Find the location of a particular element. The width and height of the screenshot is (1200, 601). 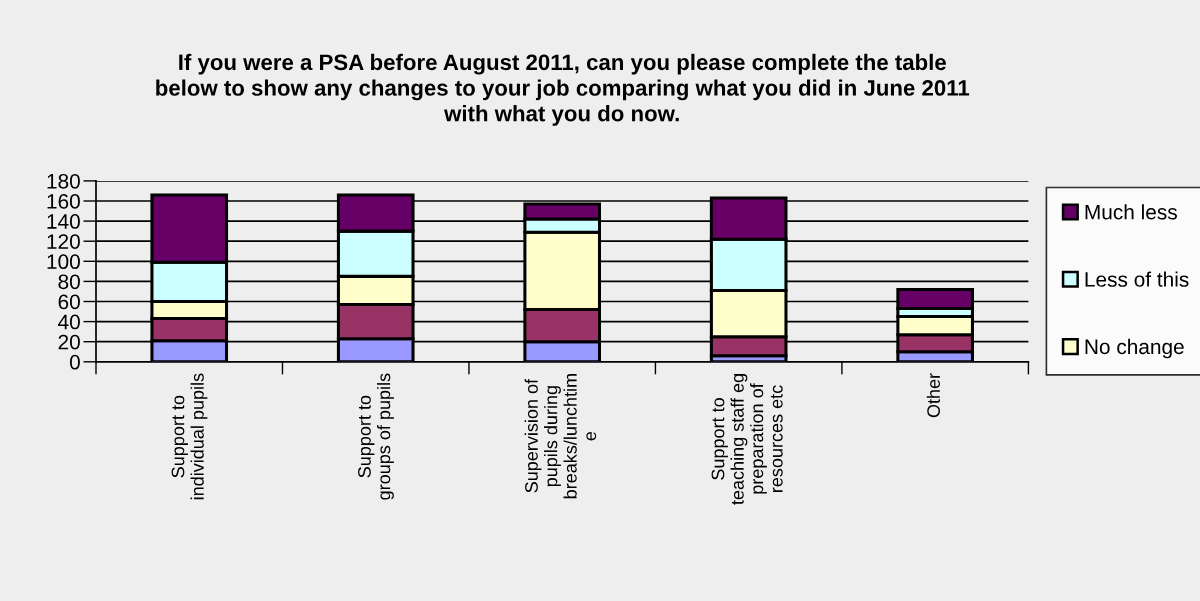

legend-label: No change is located at coordinates (1134, 348).